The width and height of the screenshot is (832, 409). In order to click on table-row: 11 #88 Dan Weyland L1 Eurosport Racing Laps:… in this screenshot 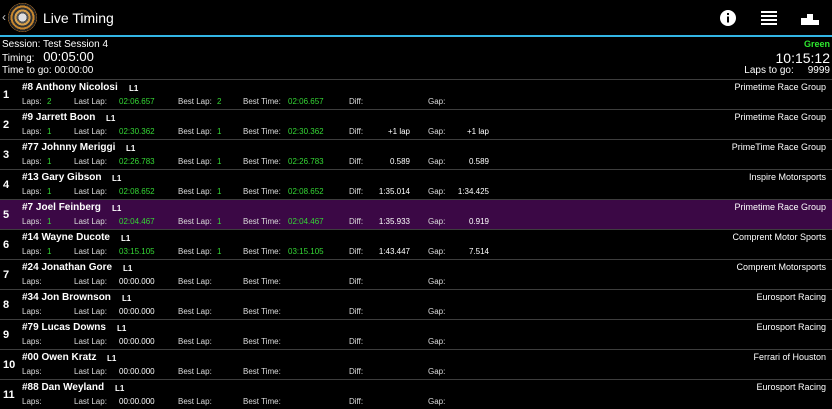, I will do `click(416, 394)`.